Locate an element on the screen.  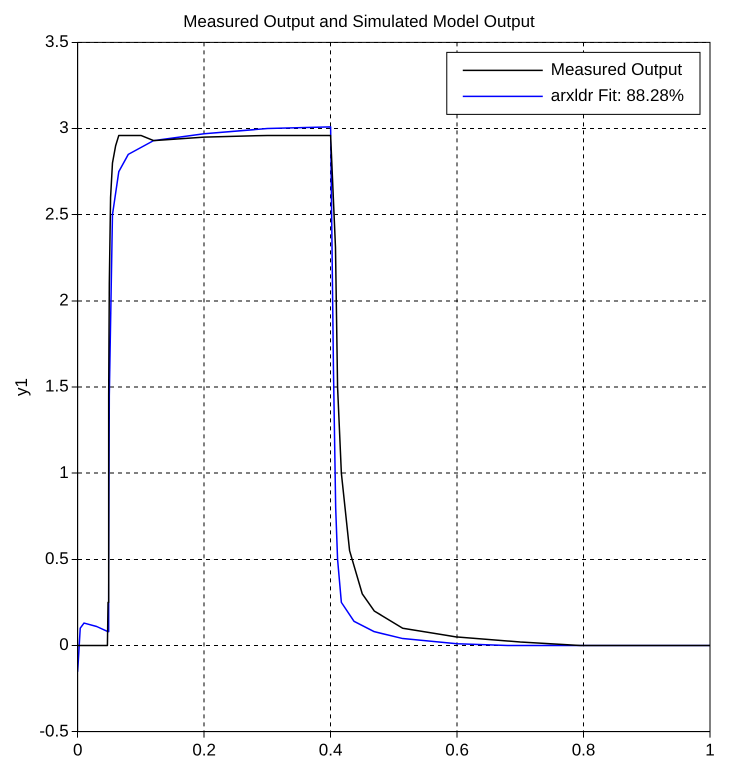
y-tick-label: 3.5 is located at coordinates (57, 42).